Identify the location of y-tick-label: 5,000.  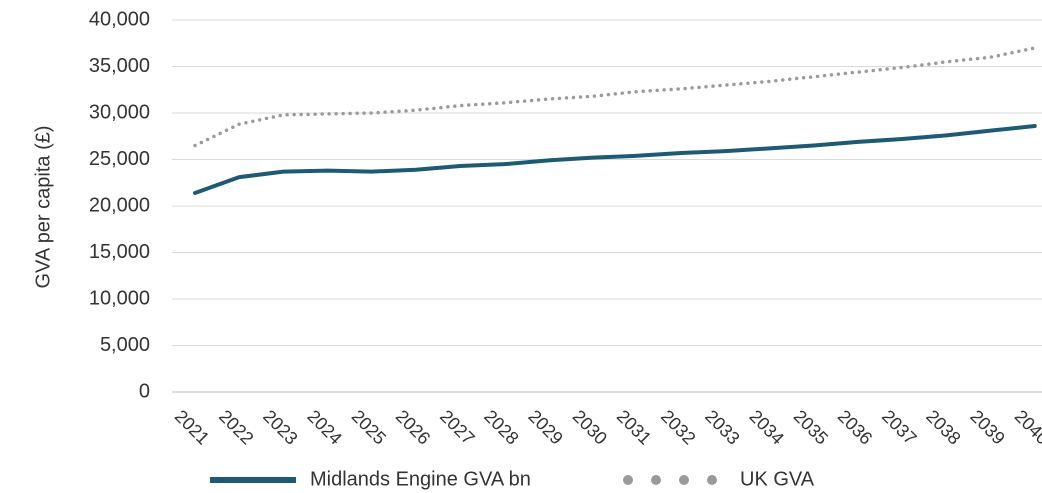
(125, 345).